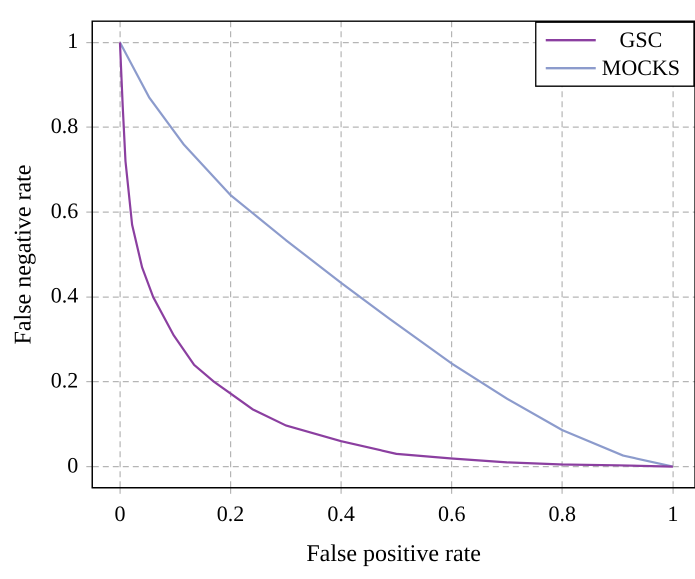 The height and width of the screenshot is (579, 695). Describe the element at coordinates (64, 295) in the screenshot. I see `y-tick-label: 0.4` at that location.